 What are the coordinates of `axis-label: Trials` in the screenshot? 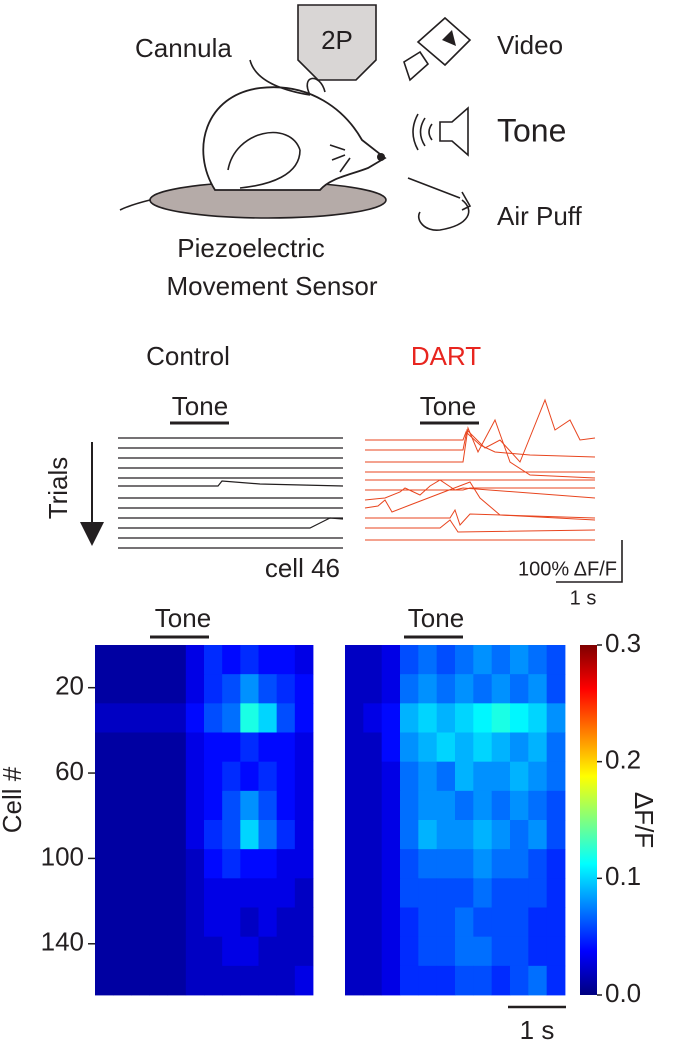 It's located at (58, 488).